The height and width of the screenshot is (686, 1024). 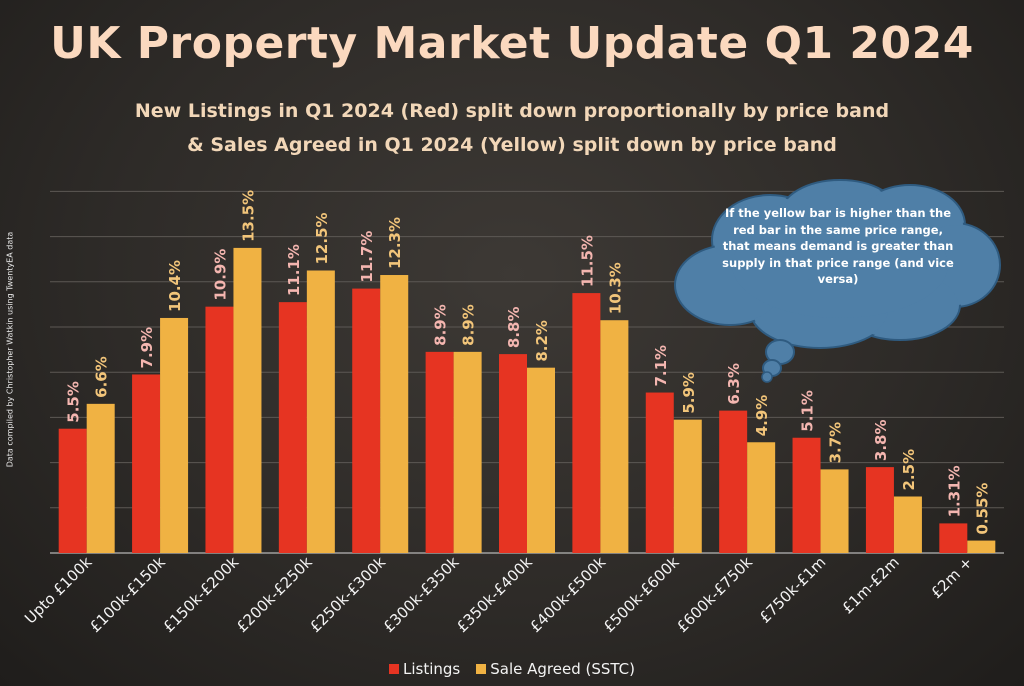 I want to click on data-label-sstc: 13.5%, so click(x=248, y=216).